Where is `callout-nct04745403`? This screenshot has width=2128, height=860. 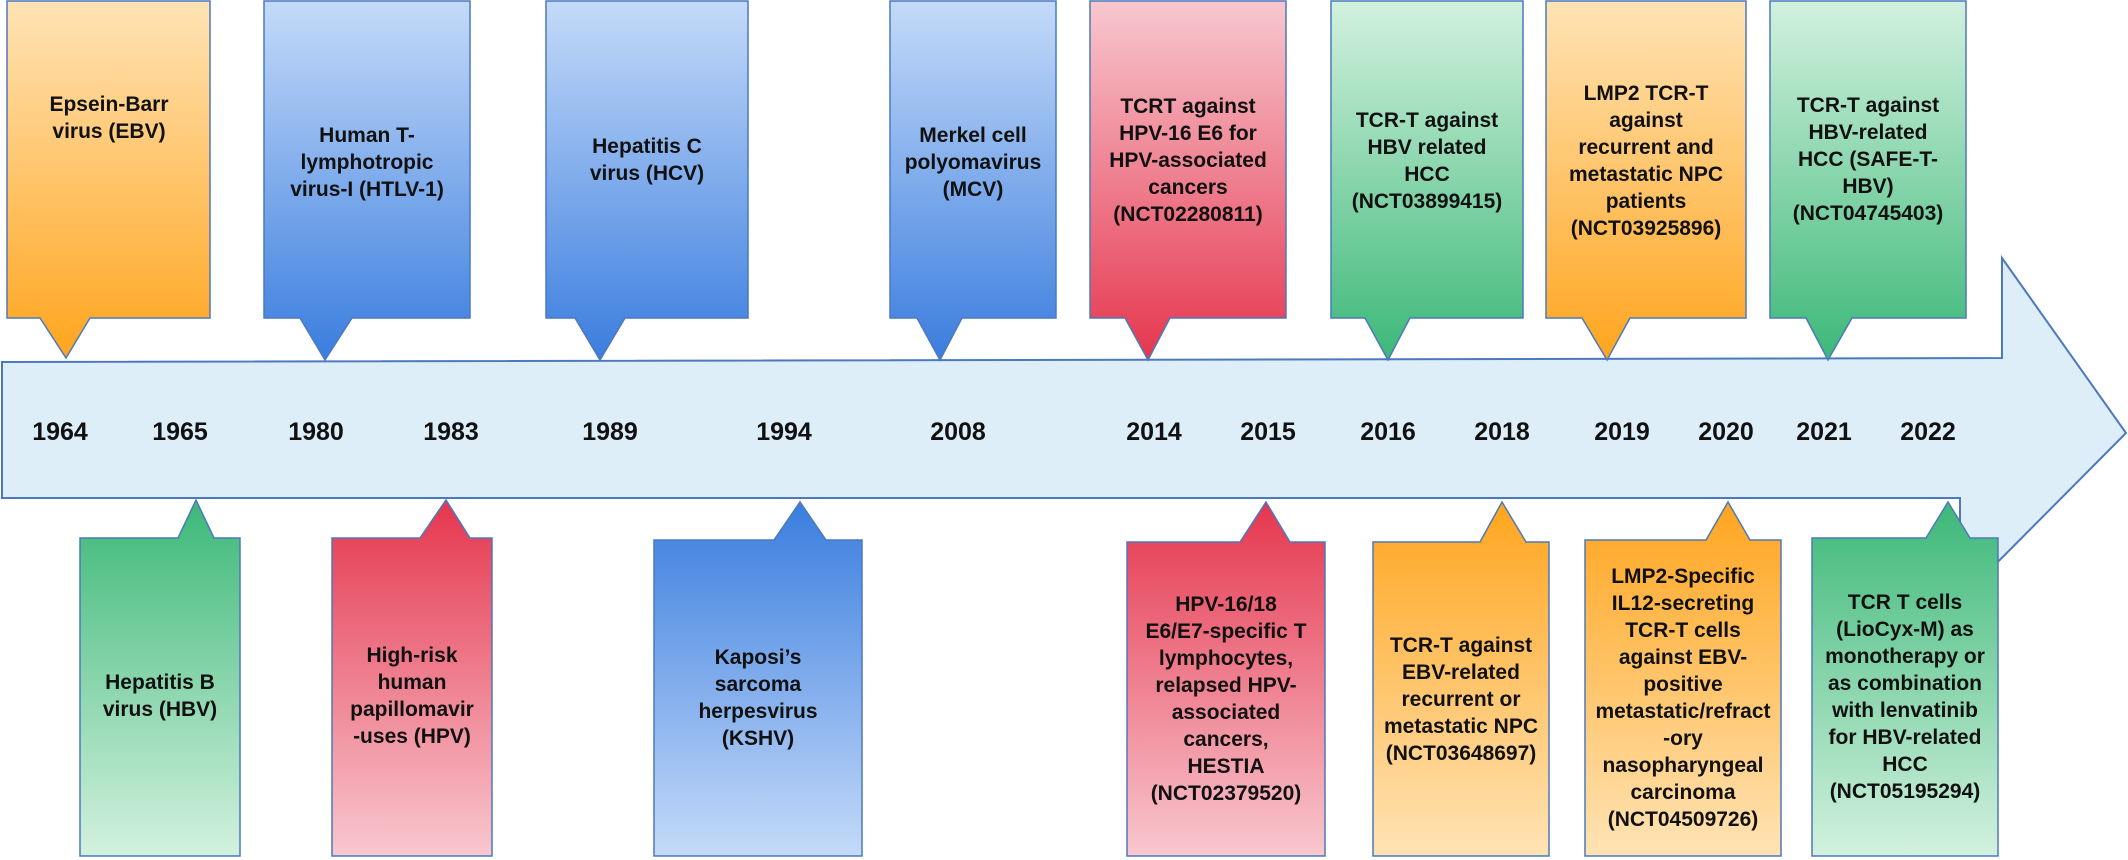 callout-nct04745403 is located at coordinates (1868, 181).